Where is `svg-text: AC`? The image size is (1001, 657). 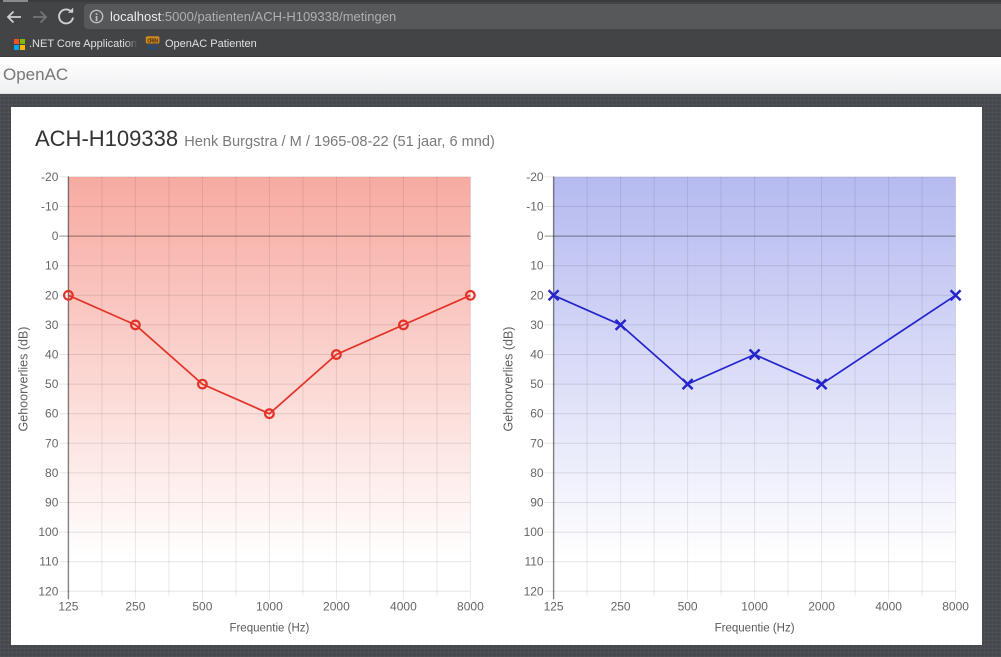
svg-text: AC is located at coordinates (153, 47).